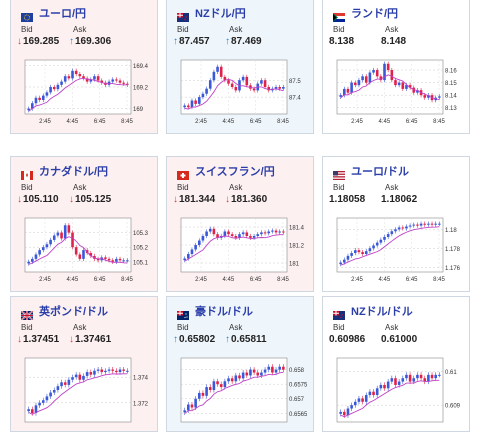 The width and height of the screenshot is (480, 432). What do you see at coordinates (342, 41) in the screenshot?
I see `bid-value-number: 8.138` at bounding box center [342, 41].